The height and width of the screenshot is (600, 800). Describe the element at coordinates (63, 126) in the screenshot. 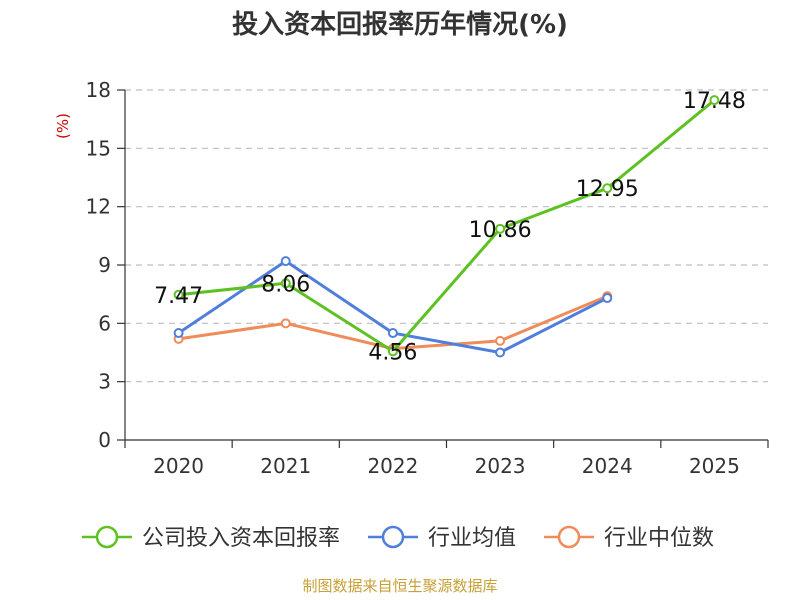

I see `y-axis-unit-label: (%)` at that location.